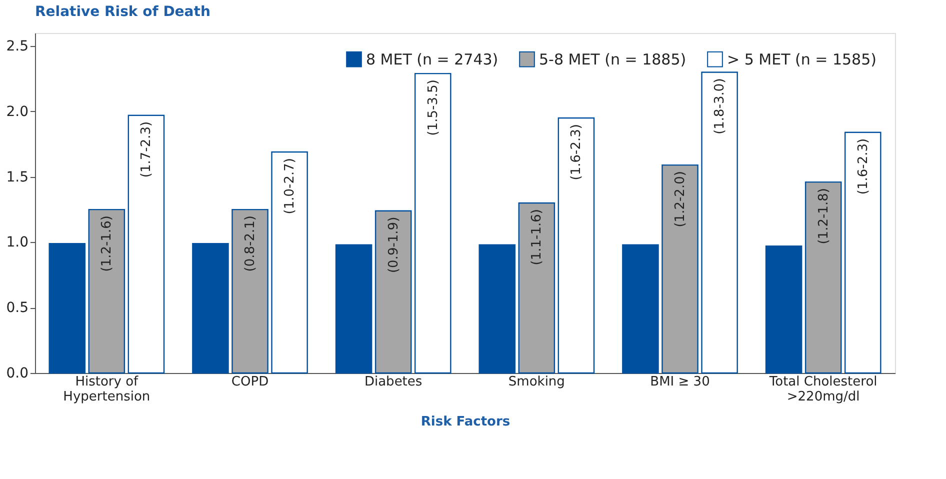 The image size is (946, 479). I want to click on x-tick-label: BMI ≥ 30, so click(680, 382).